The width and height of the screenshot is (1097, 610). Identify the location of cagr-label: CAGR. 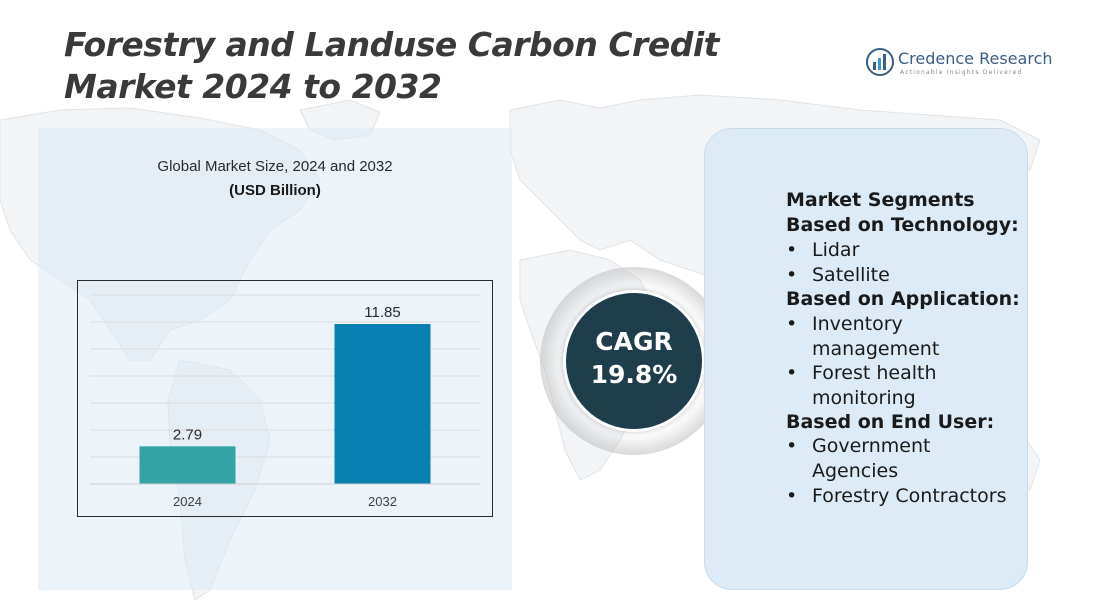
(634, 341).